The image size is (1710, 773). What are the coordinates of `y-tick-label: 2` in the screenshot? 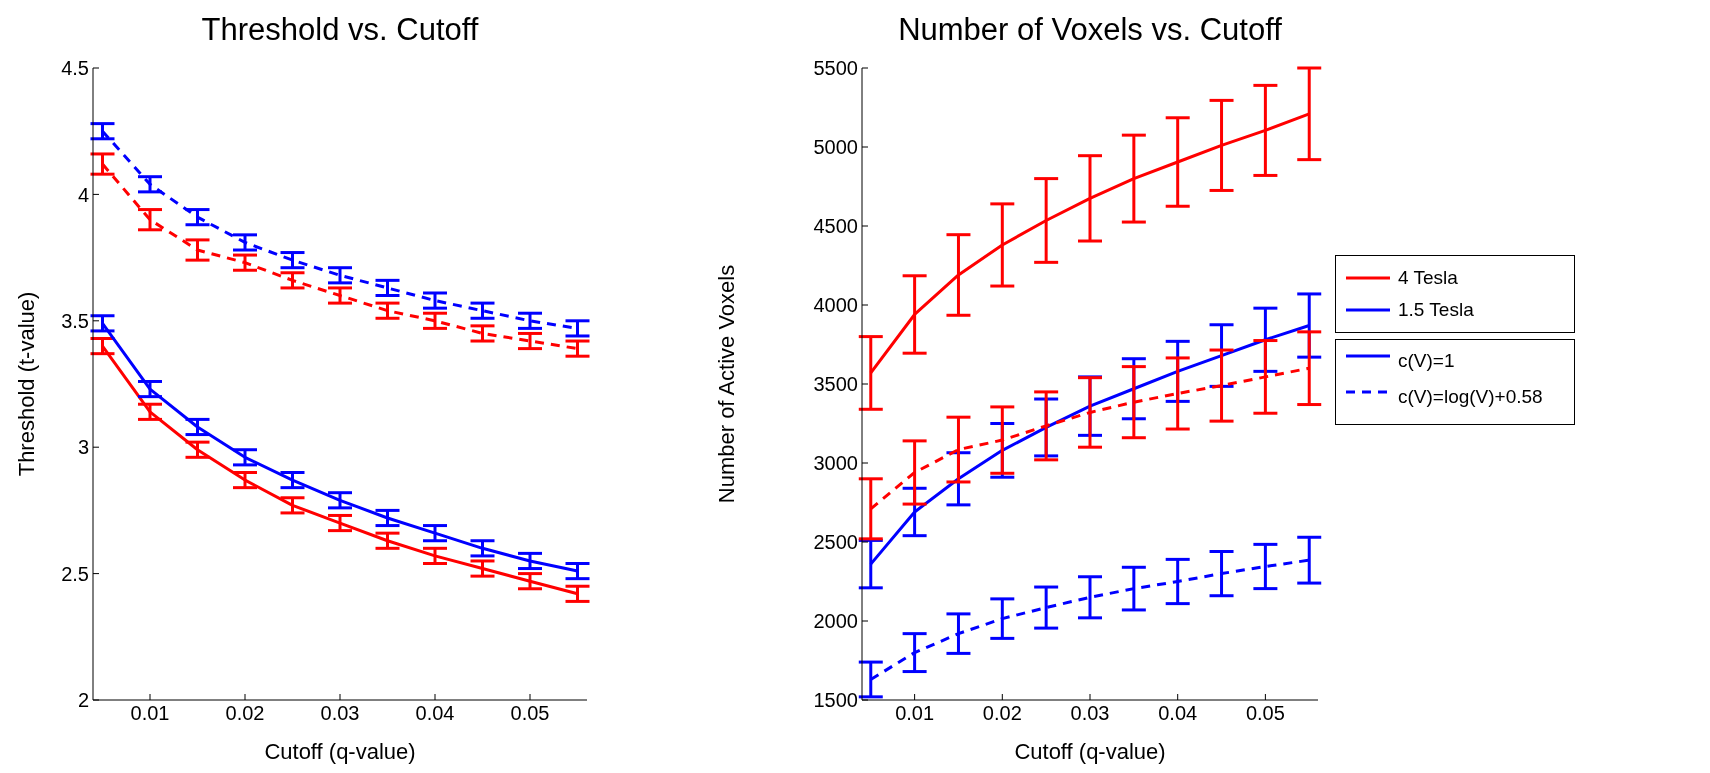 It's located at (83, 700).